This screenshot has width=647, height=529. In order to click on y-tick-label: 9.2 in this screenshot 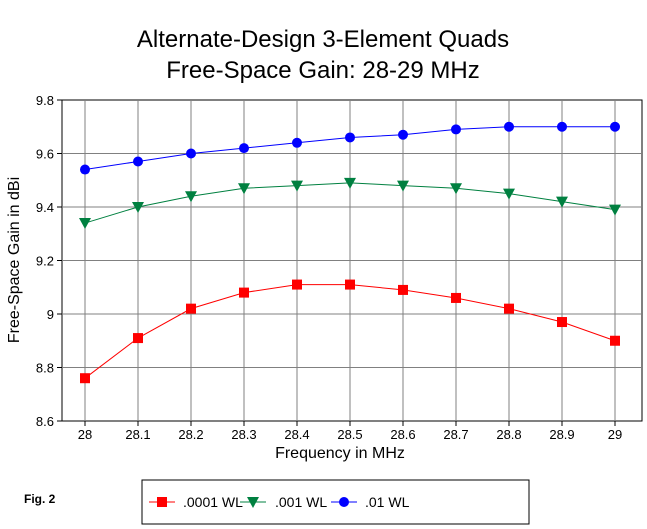, I will do `click(45, 261)`.